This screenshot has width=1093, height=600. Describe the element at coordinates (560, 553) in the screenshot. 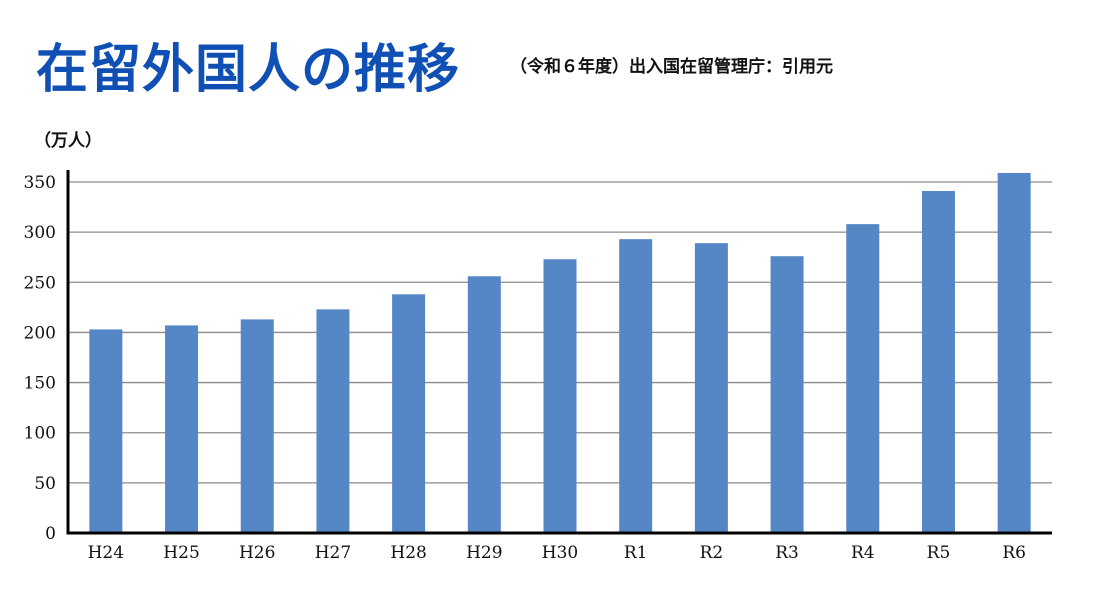

I see `x-tick-label: H30` at that location.